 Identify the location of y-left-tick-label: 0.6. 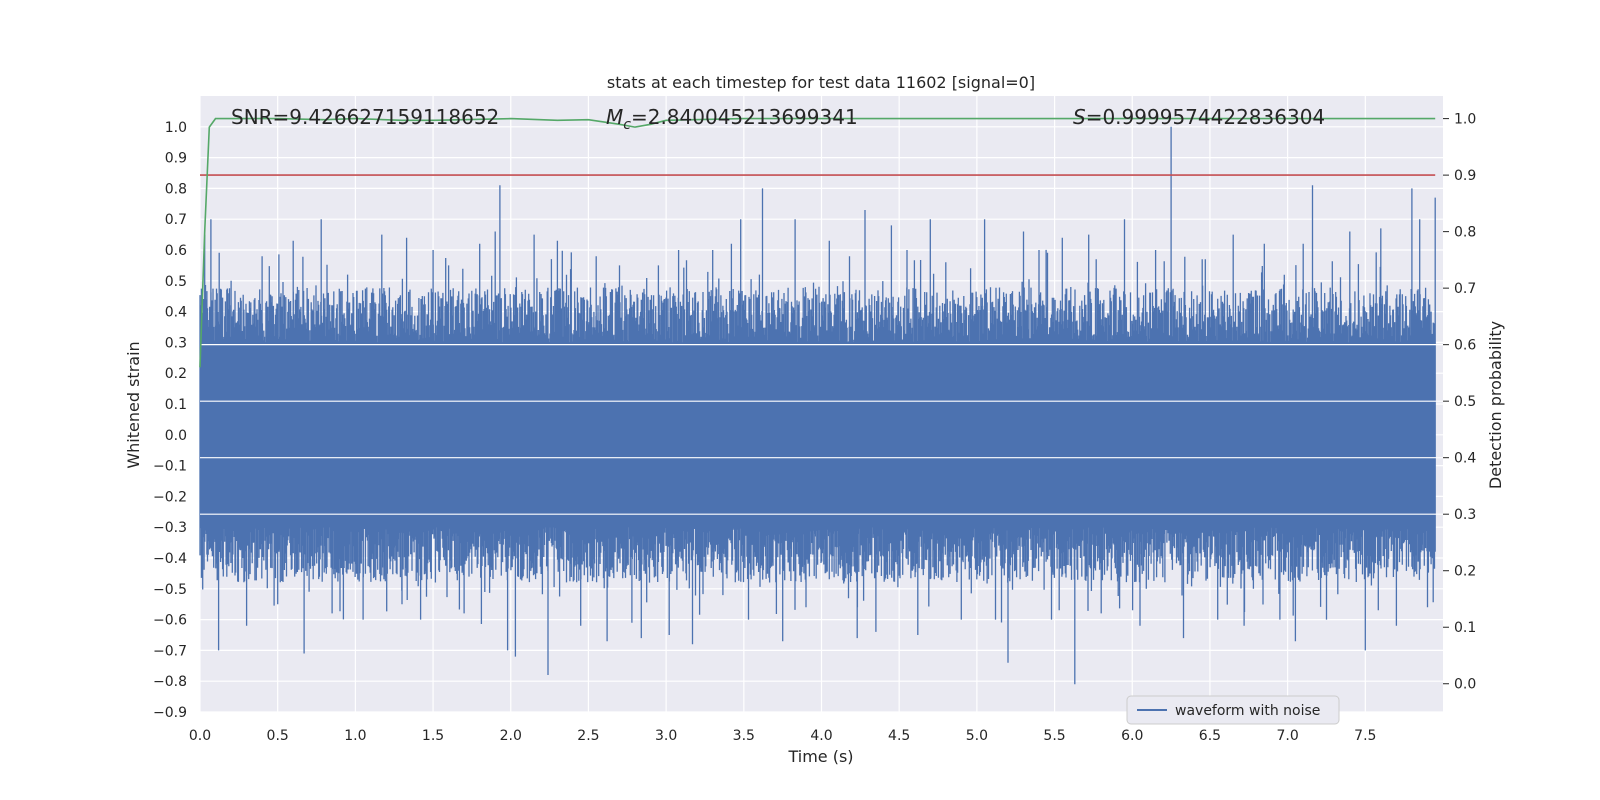
(176, 251).